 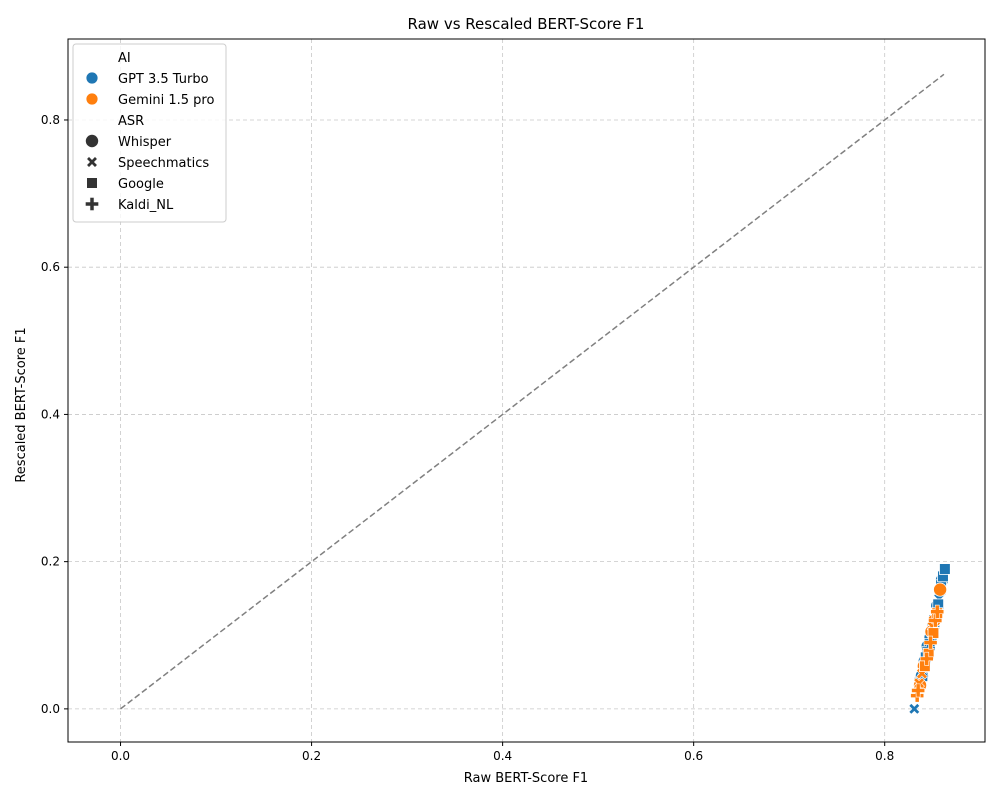 What do you see at coordinates (146, 205) in the screenshot?
I see `legend-label: Kaldi_NL` at bounding box center [146, 205].